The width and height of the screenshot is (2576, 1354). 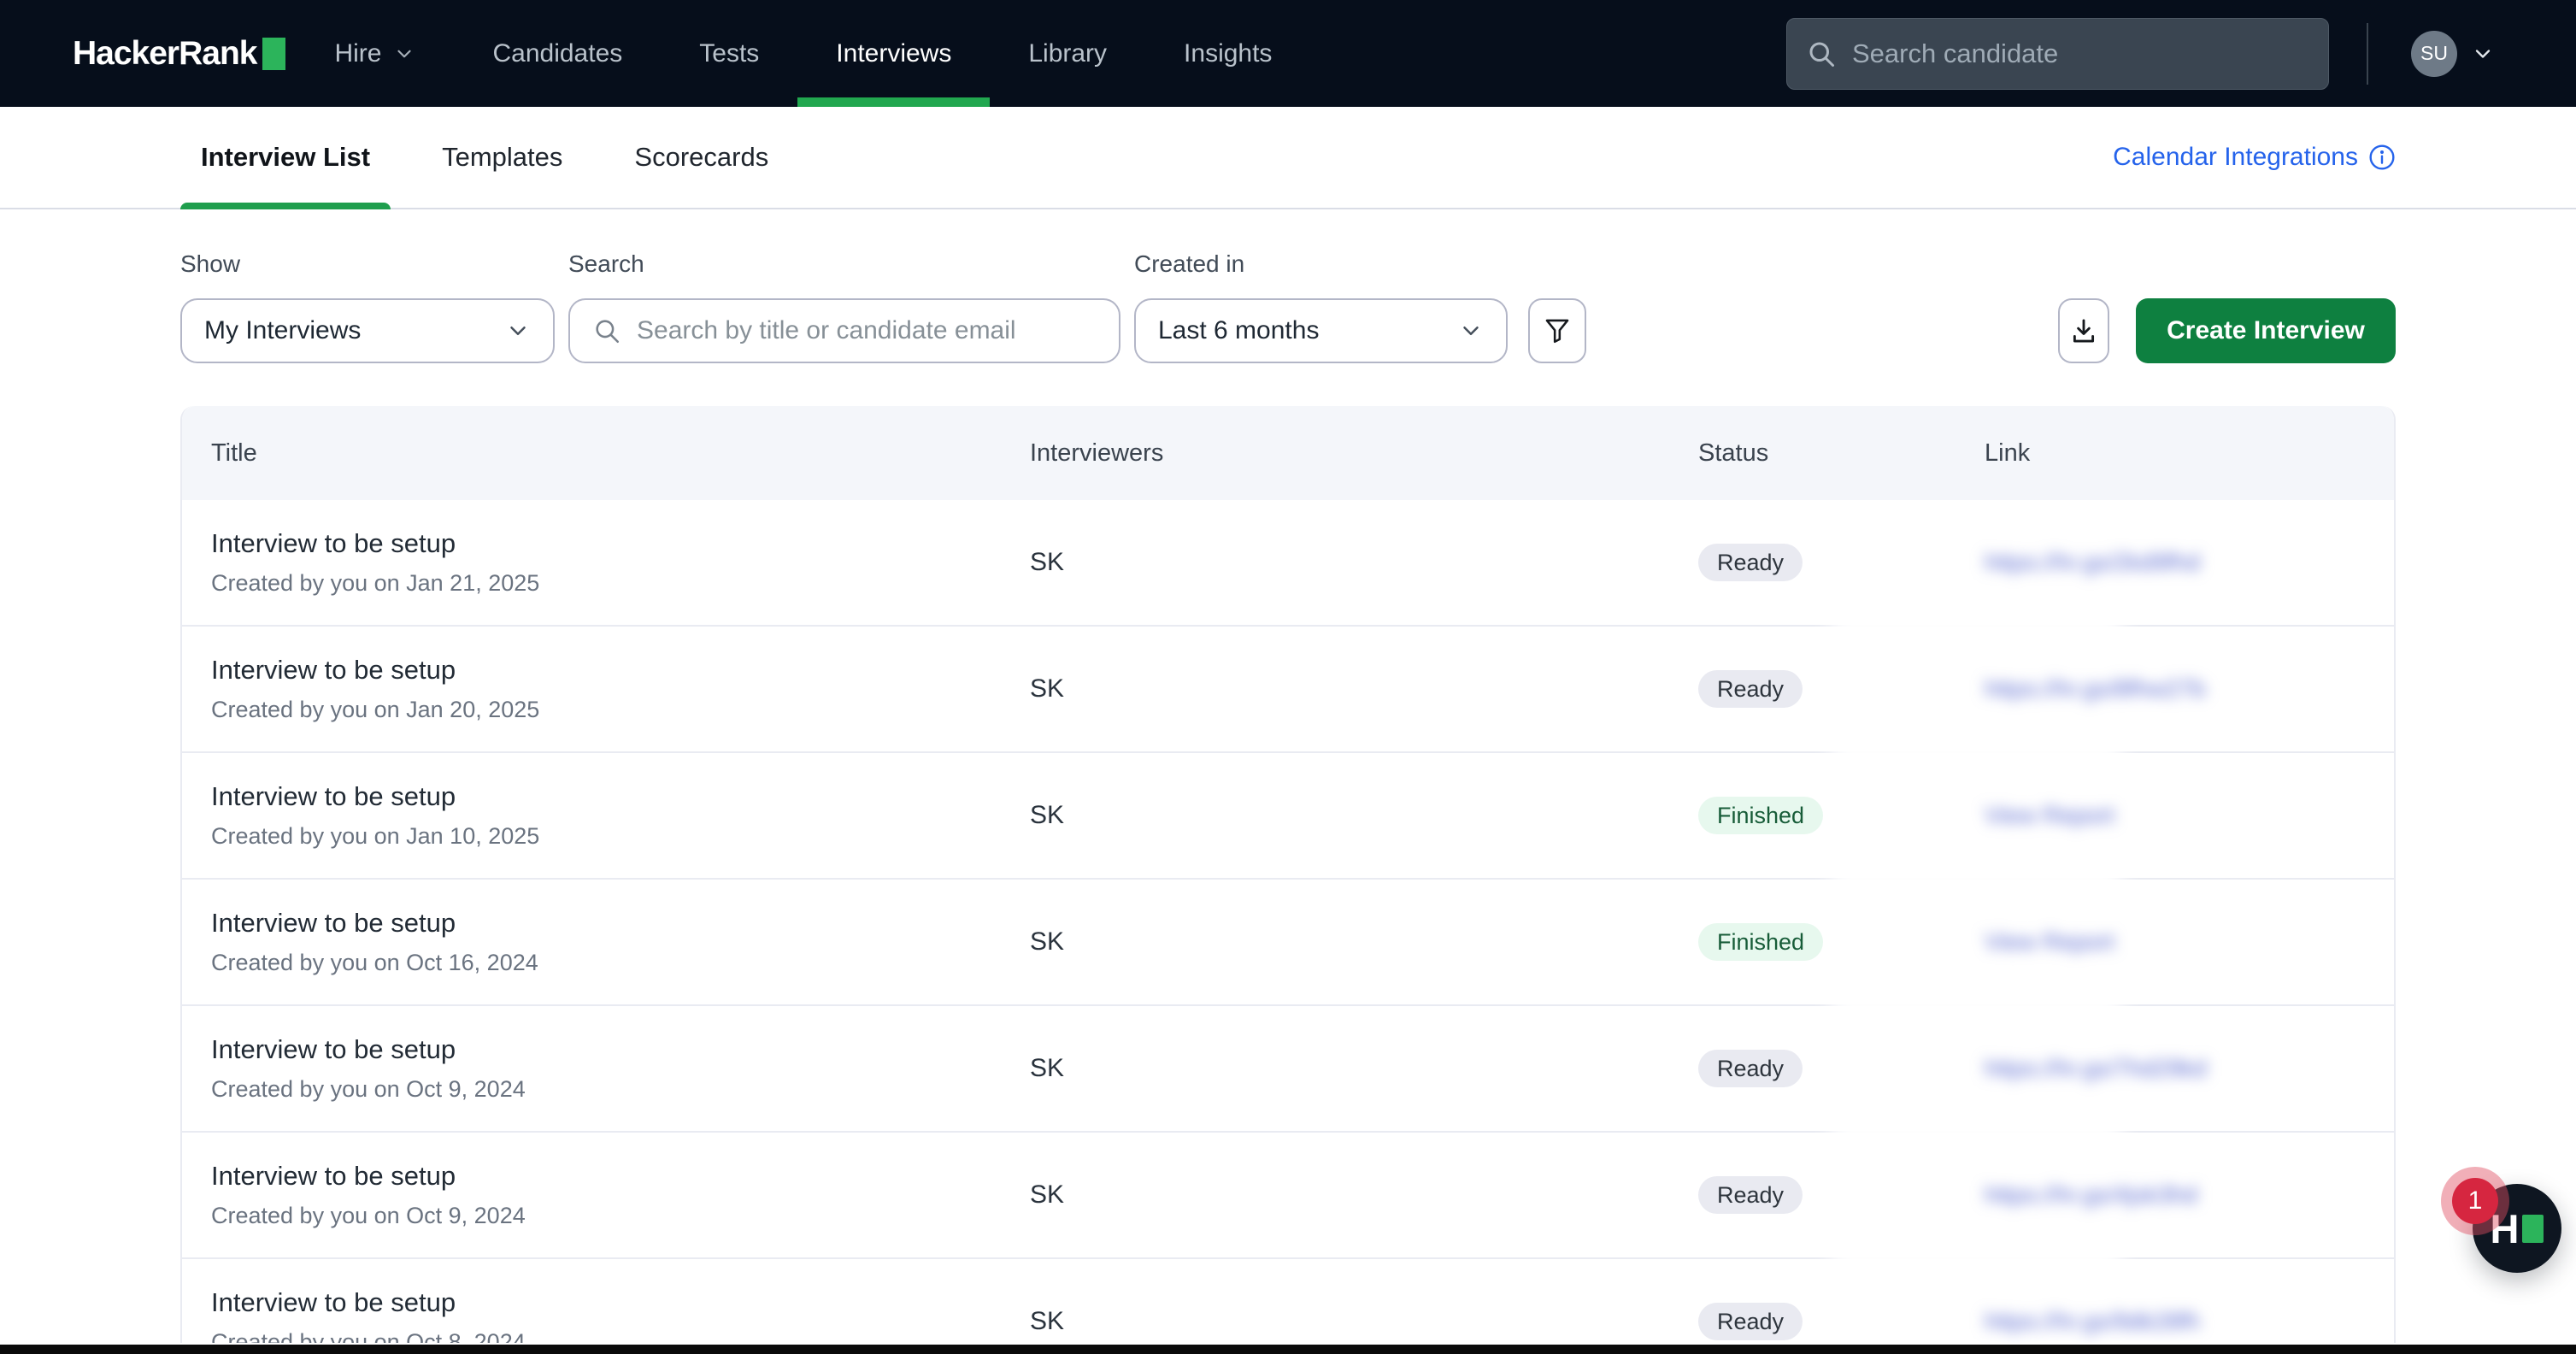 I want to click on show-select: My Interviews, so click(x=367, y=330).